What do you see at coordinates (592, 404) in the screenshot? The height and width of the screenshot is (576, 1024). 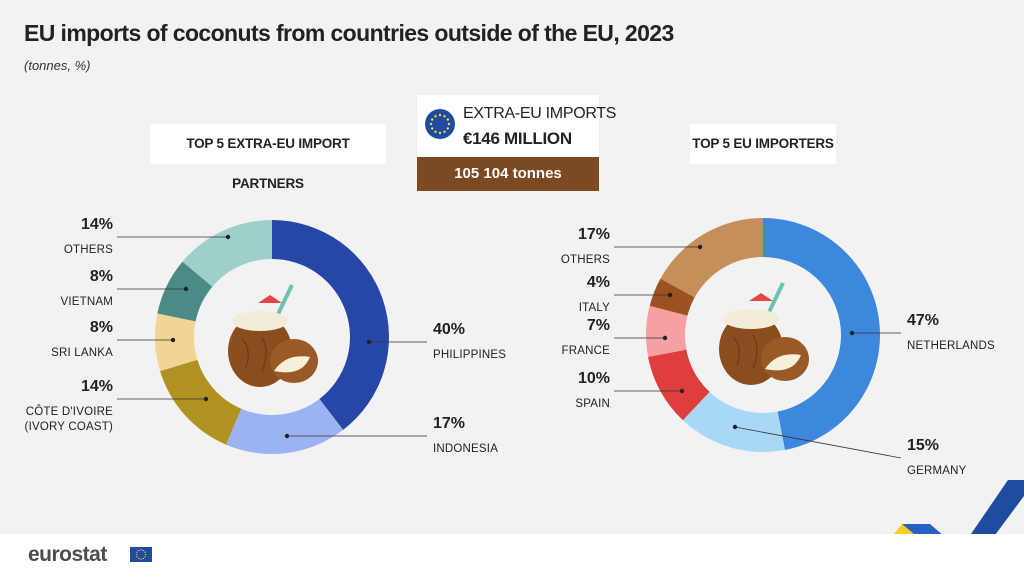 I see `category-label-2-3: SPAIN` at bounding box center [592, 404].